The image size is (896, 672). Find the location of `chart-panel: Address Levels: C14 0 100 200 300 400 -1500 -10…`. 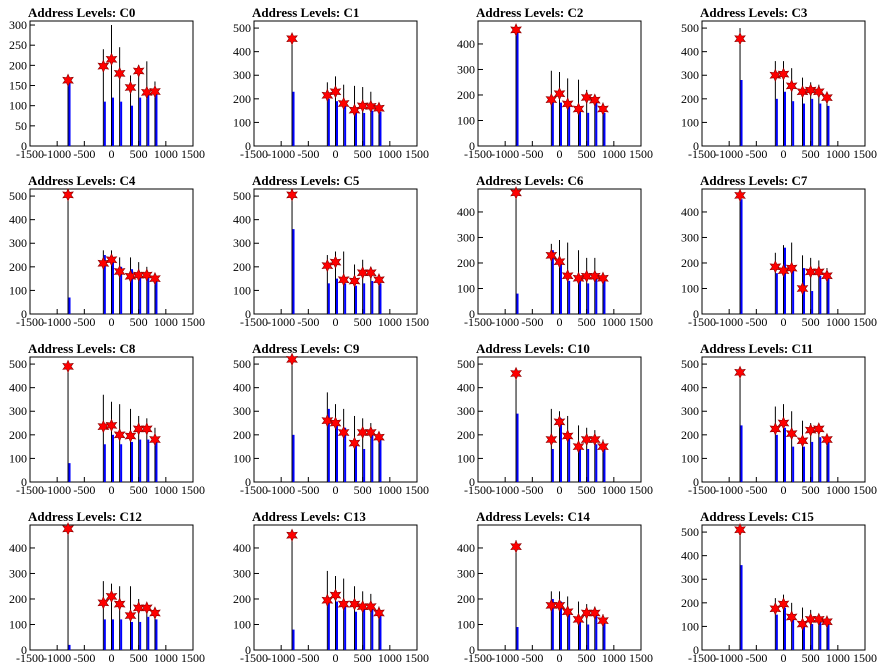

chart-panel: Address Levels: C14 0 100 200 300 400 -1500 -10… is located at coordinates (560, 588).